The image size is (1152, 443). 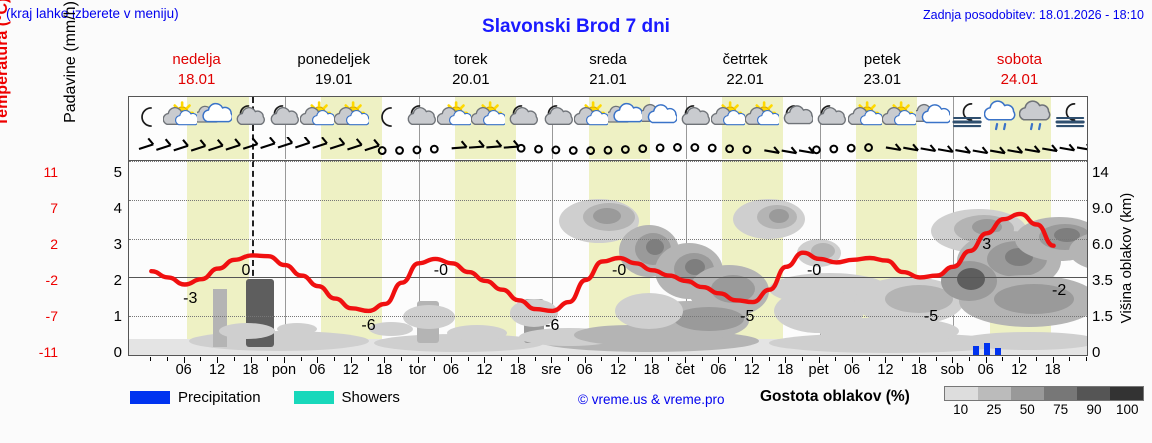 What do you see at coordinates (1019, 72) in the screenshot?
I see `day-header-sobota: sobota 24.01` at bounding box center [1019, 72].